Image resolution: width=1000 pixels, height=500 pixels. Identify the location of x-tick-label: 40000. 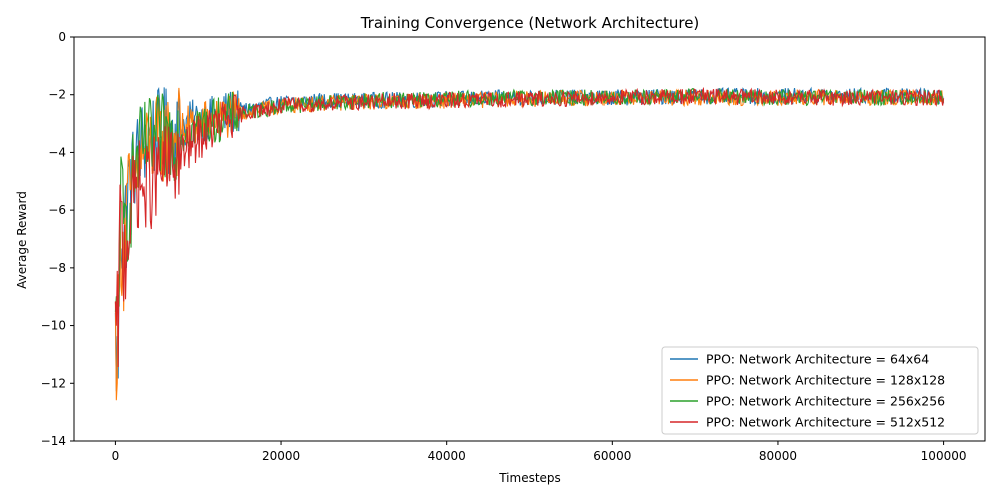
(447, 456).